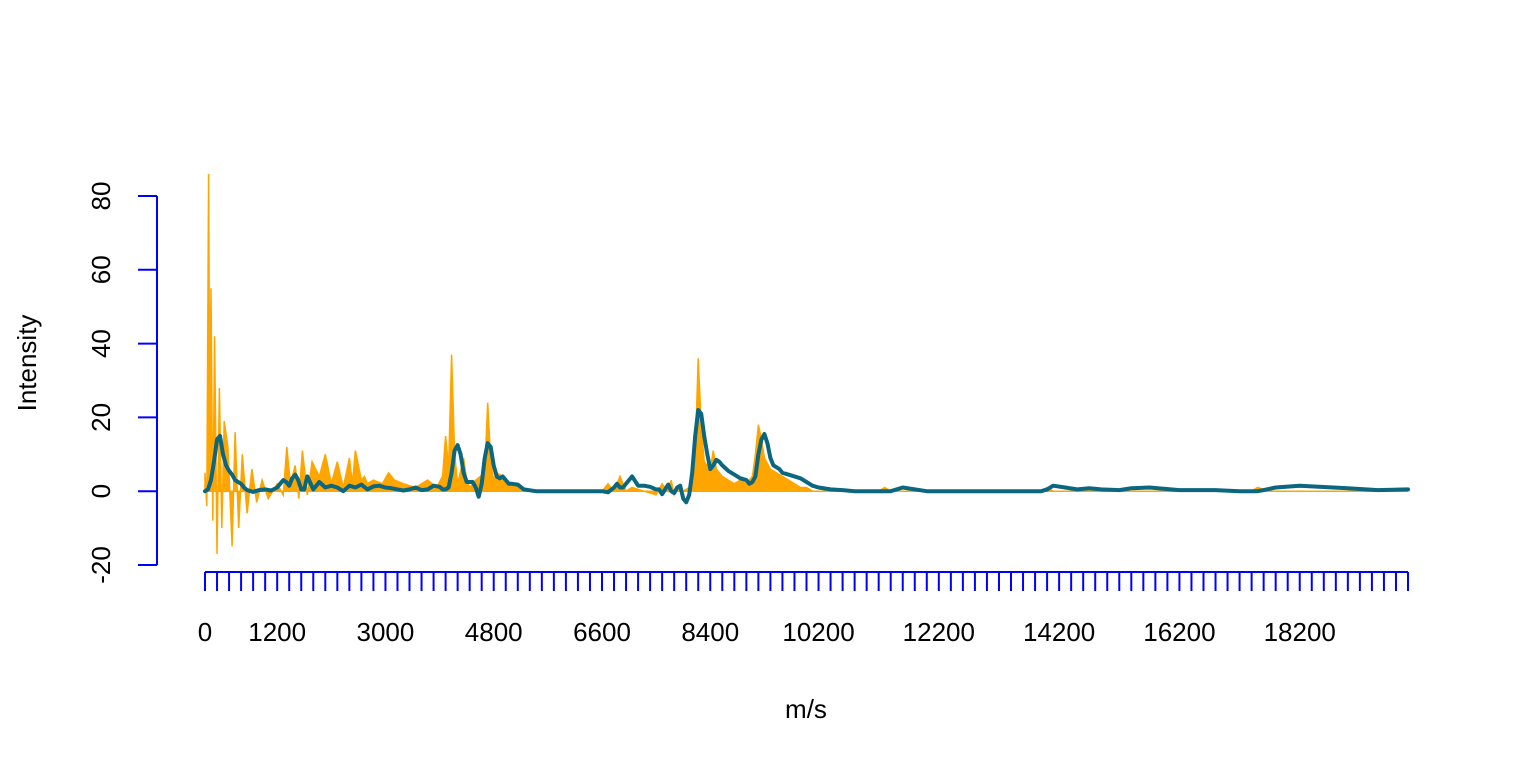 The image size is (1536, 768). I want to click on x-tick-label: 14200, so click(1059, 632).